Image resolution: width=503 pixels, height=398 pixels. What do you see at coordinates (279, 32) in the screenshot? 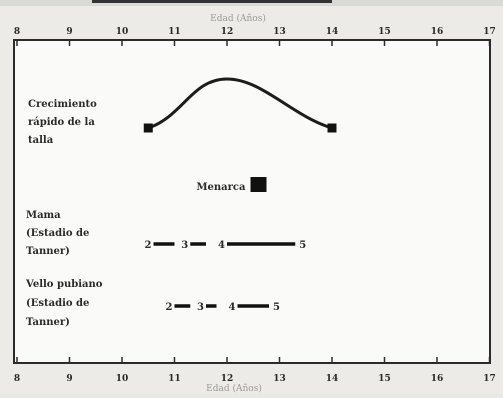
I see `tick-label-top-13: 13` at bounding box center [279, 32].